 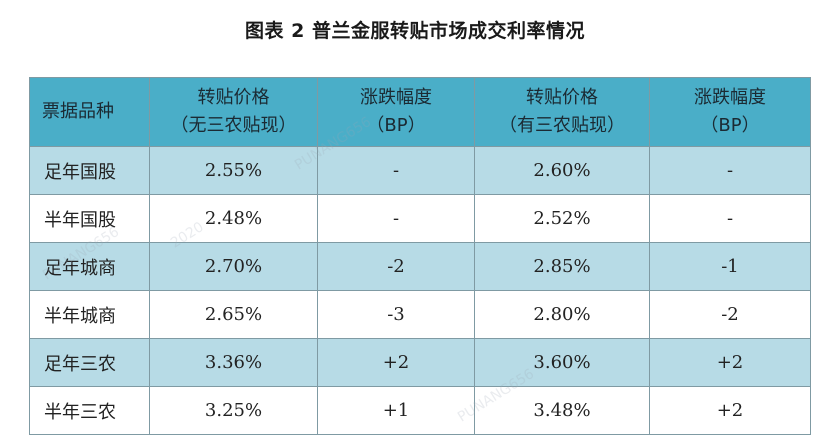 I want to click on price-with-agri-cell: 2.80%, so click(x=562, y=314).